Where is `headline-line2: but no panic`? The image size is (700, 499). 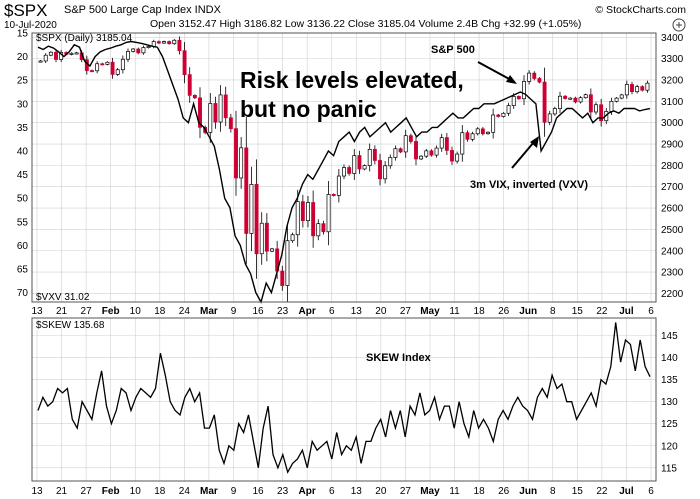
headline-line2: but no panic is located at coordinates (308, 109).